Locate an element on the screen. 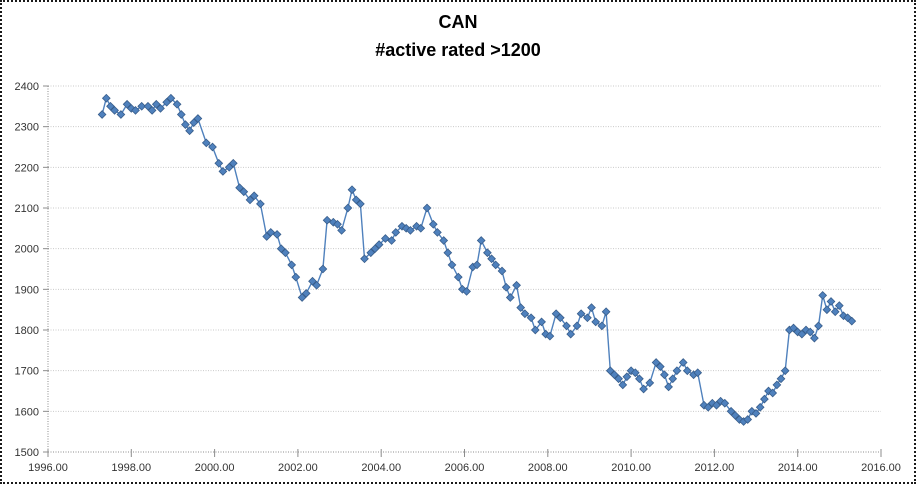 The height and width of the screenshot is (484, 916). y-axis-label: 2300 is located at coordinates (27, 128).